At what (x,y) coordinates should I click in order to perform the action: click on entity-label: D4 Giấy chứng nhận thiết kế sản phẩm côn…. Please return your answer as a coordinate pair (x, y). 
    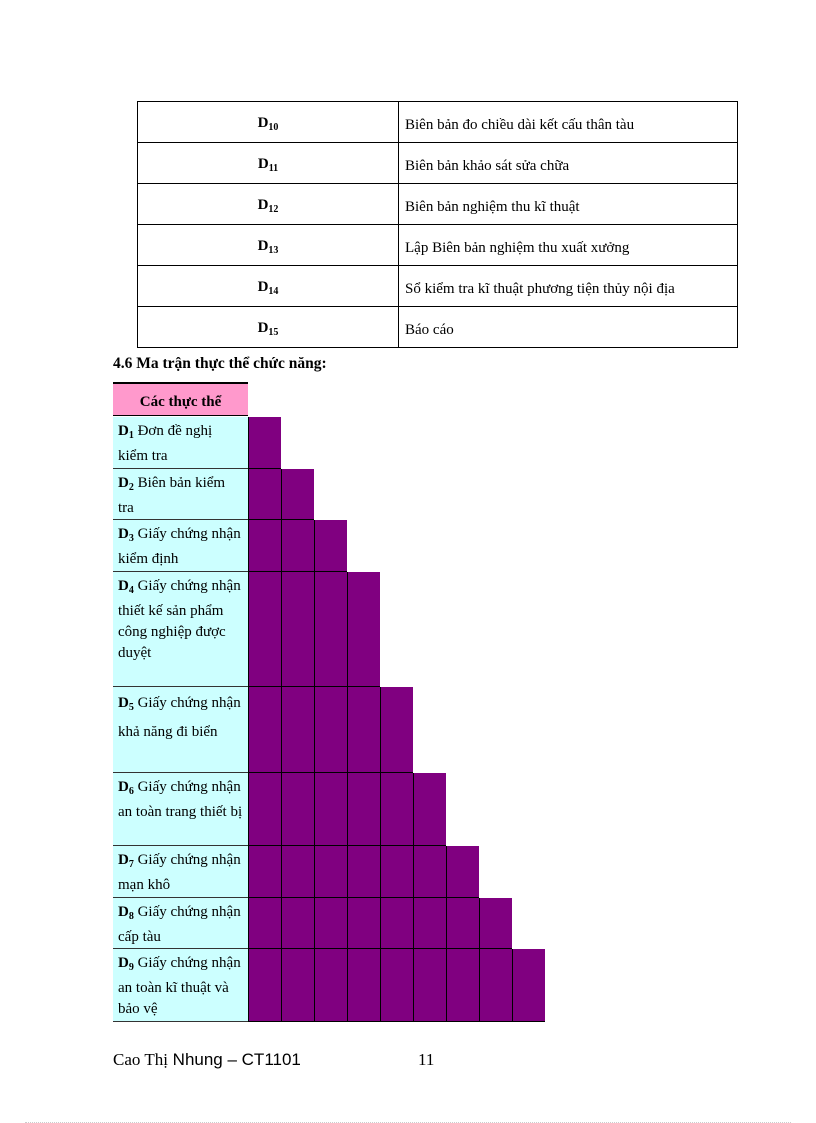
    Looking at the image, I should click on (180, 629).